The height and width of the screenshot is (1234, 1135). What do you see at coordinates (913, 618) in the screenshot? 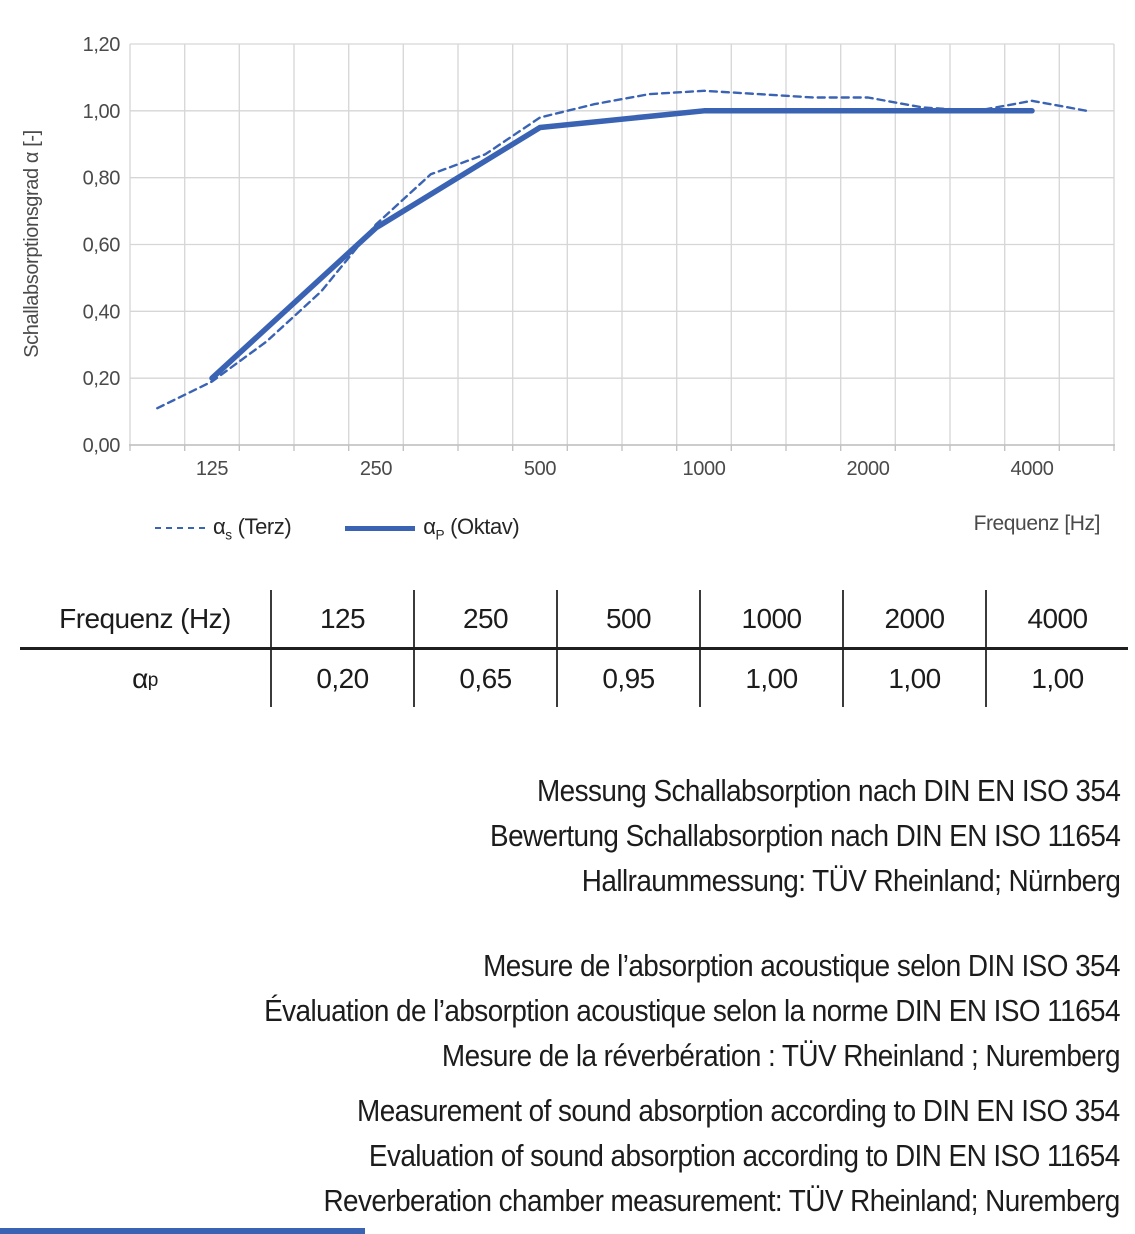
I see `table-header-cell: 2000` at bounding box center [913, 618].